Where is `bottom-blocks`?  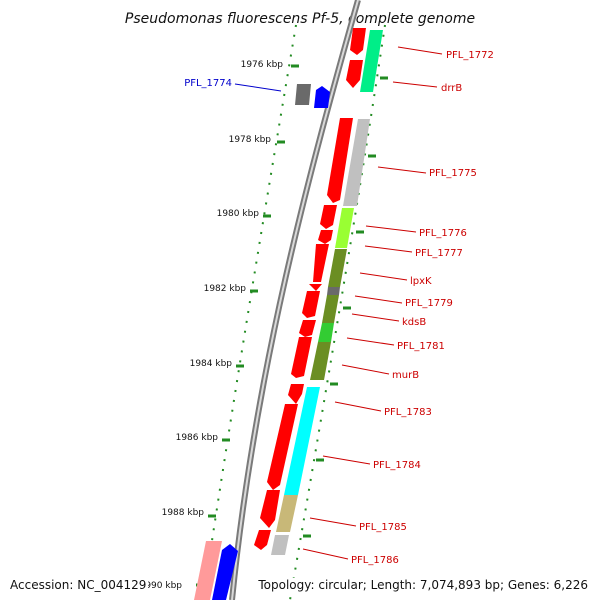
bottom-blocks is located at coordinates (216, 570).